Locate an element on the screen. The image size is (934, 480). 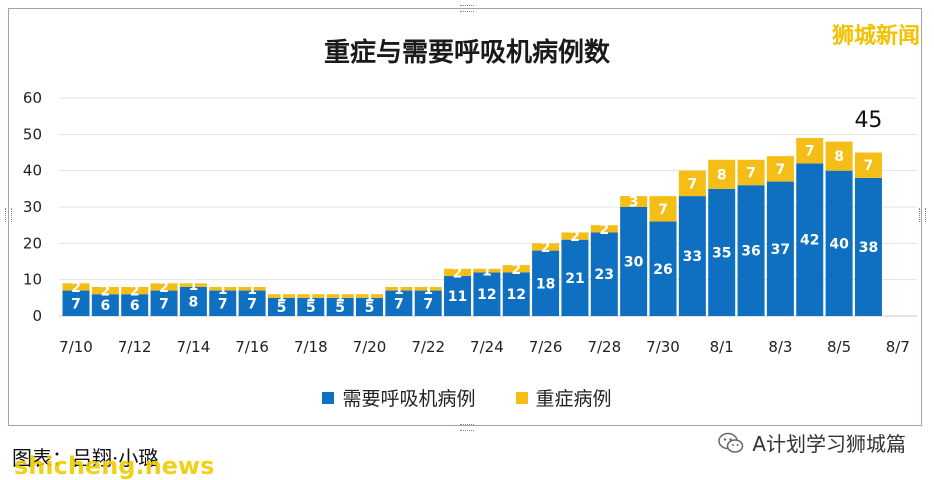
data-label-ventilator: 18 is located at coordinates (545, 284).